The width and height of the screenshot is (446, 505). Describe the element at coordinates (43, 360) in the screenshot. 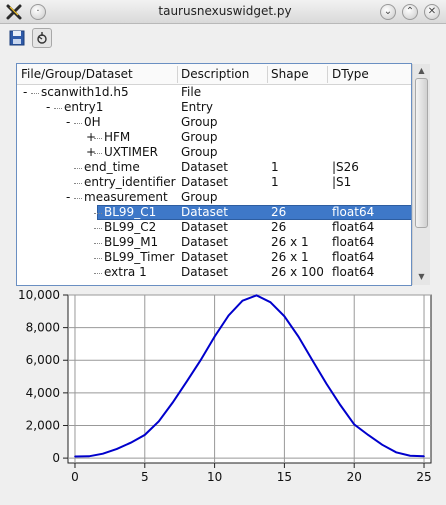

I see `y-tick-label: 6,000` at that location.